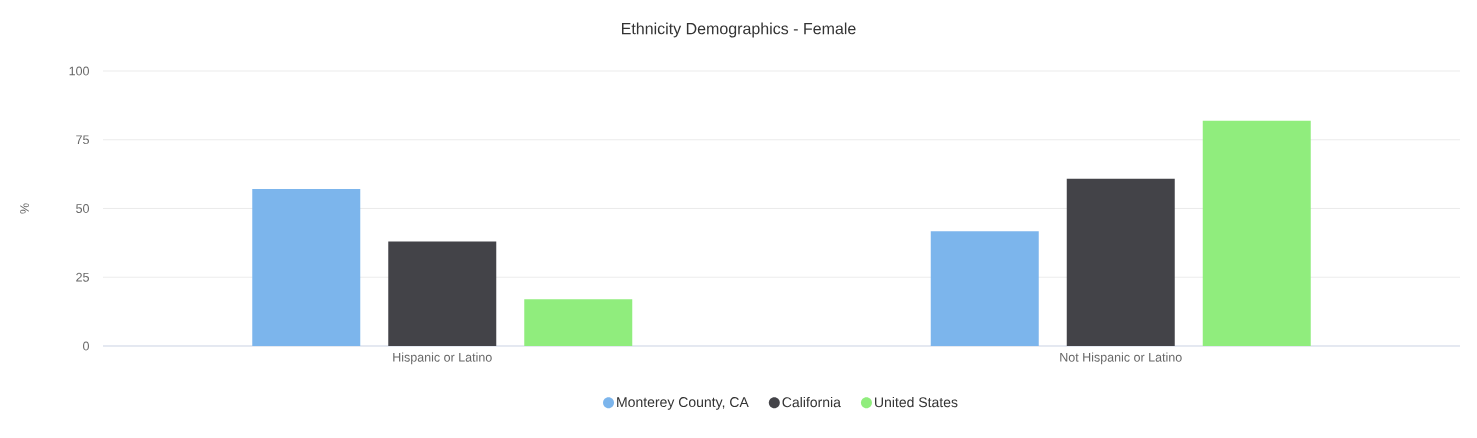 The height and width of the screenshot is (438, 1477). Describe the element at coordinates (1121, 358) in the screenshot. I see `x-tick-label: Not Hispanic or Latino` at that location.